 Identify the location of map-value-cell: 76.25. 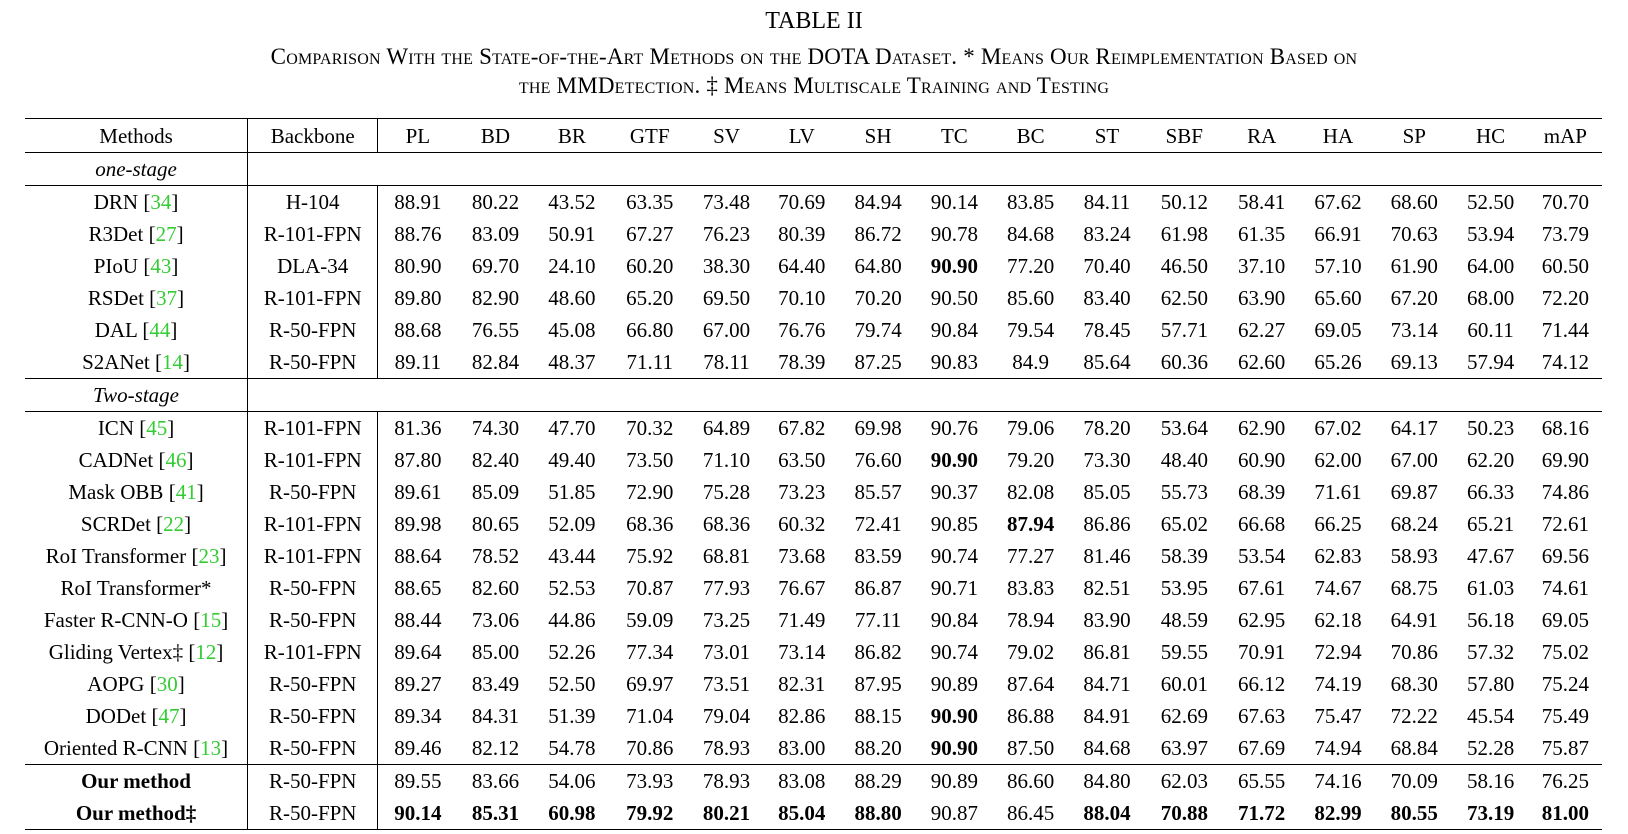
(1565, 780).